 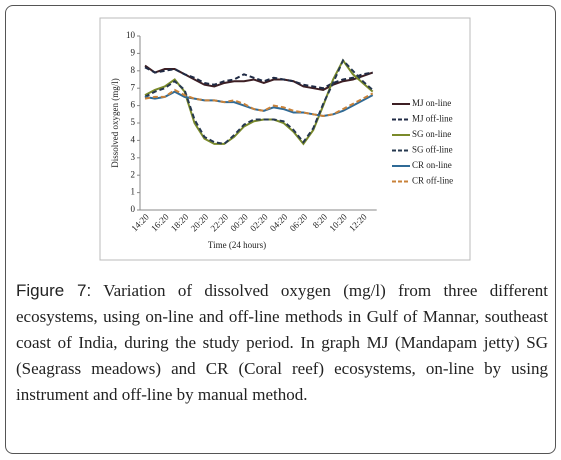 I want to click on y-tick-label: 1, so click(x=133, y=192).